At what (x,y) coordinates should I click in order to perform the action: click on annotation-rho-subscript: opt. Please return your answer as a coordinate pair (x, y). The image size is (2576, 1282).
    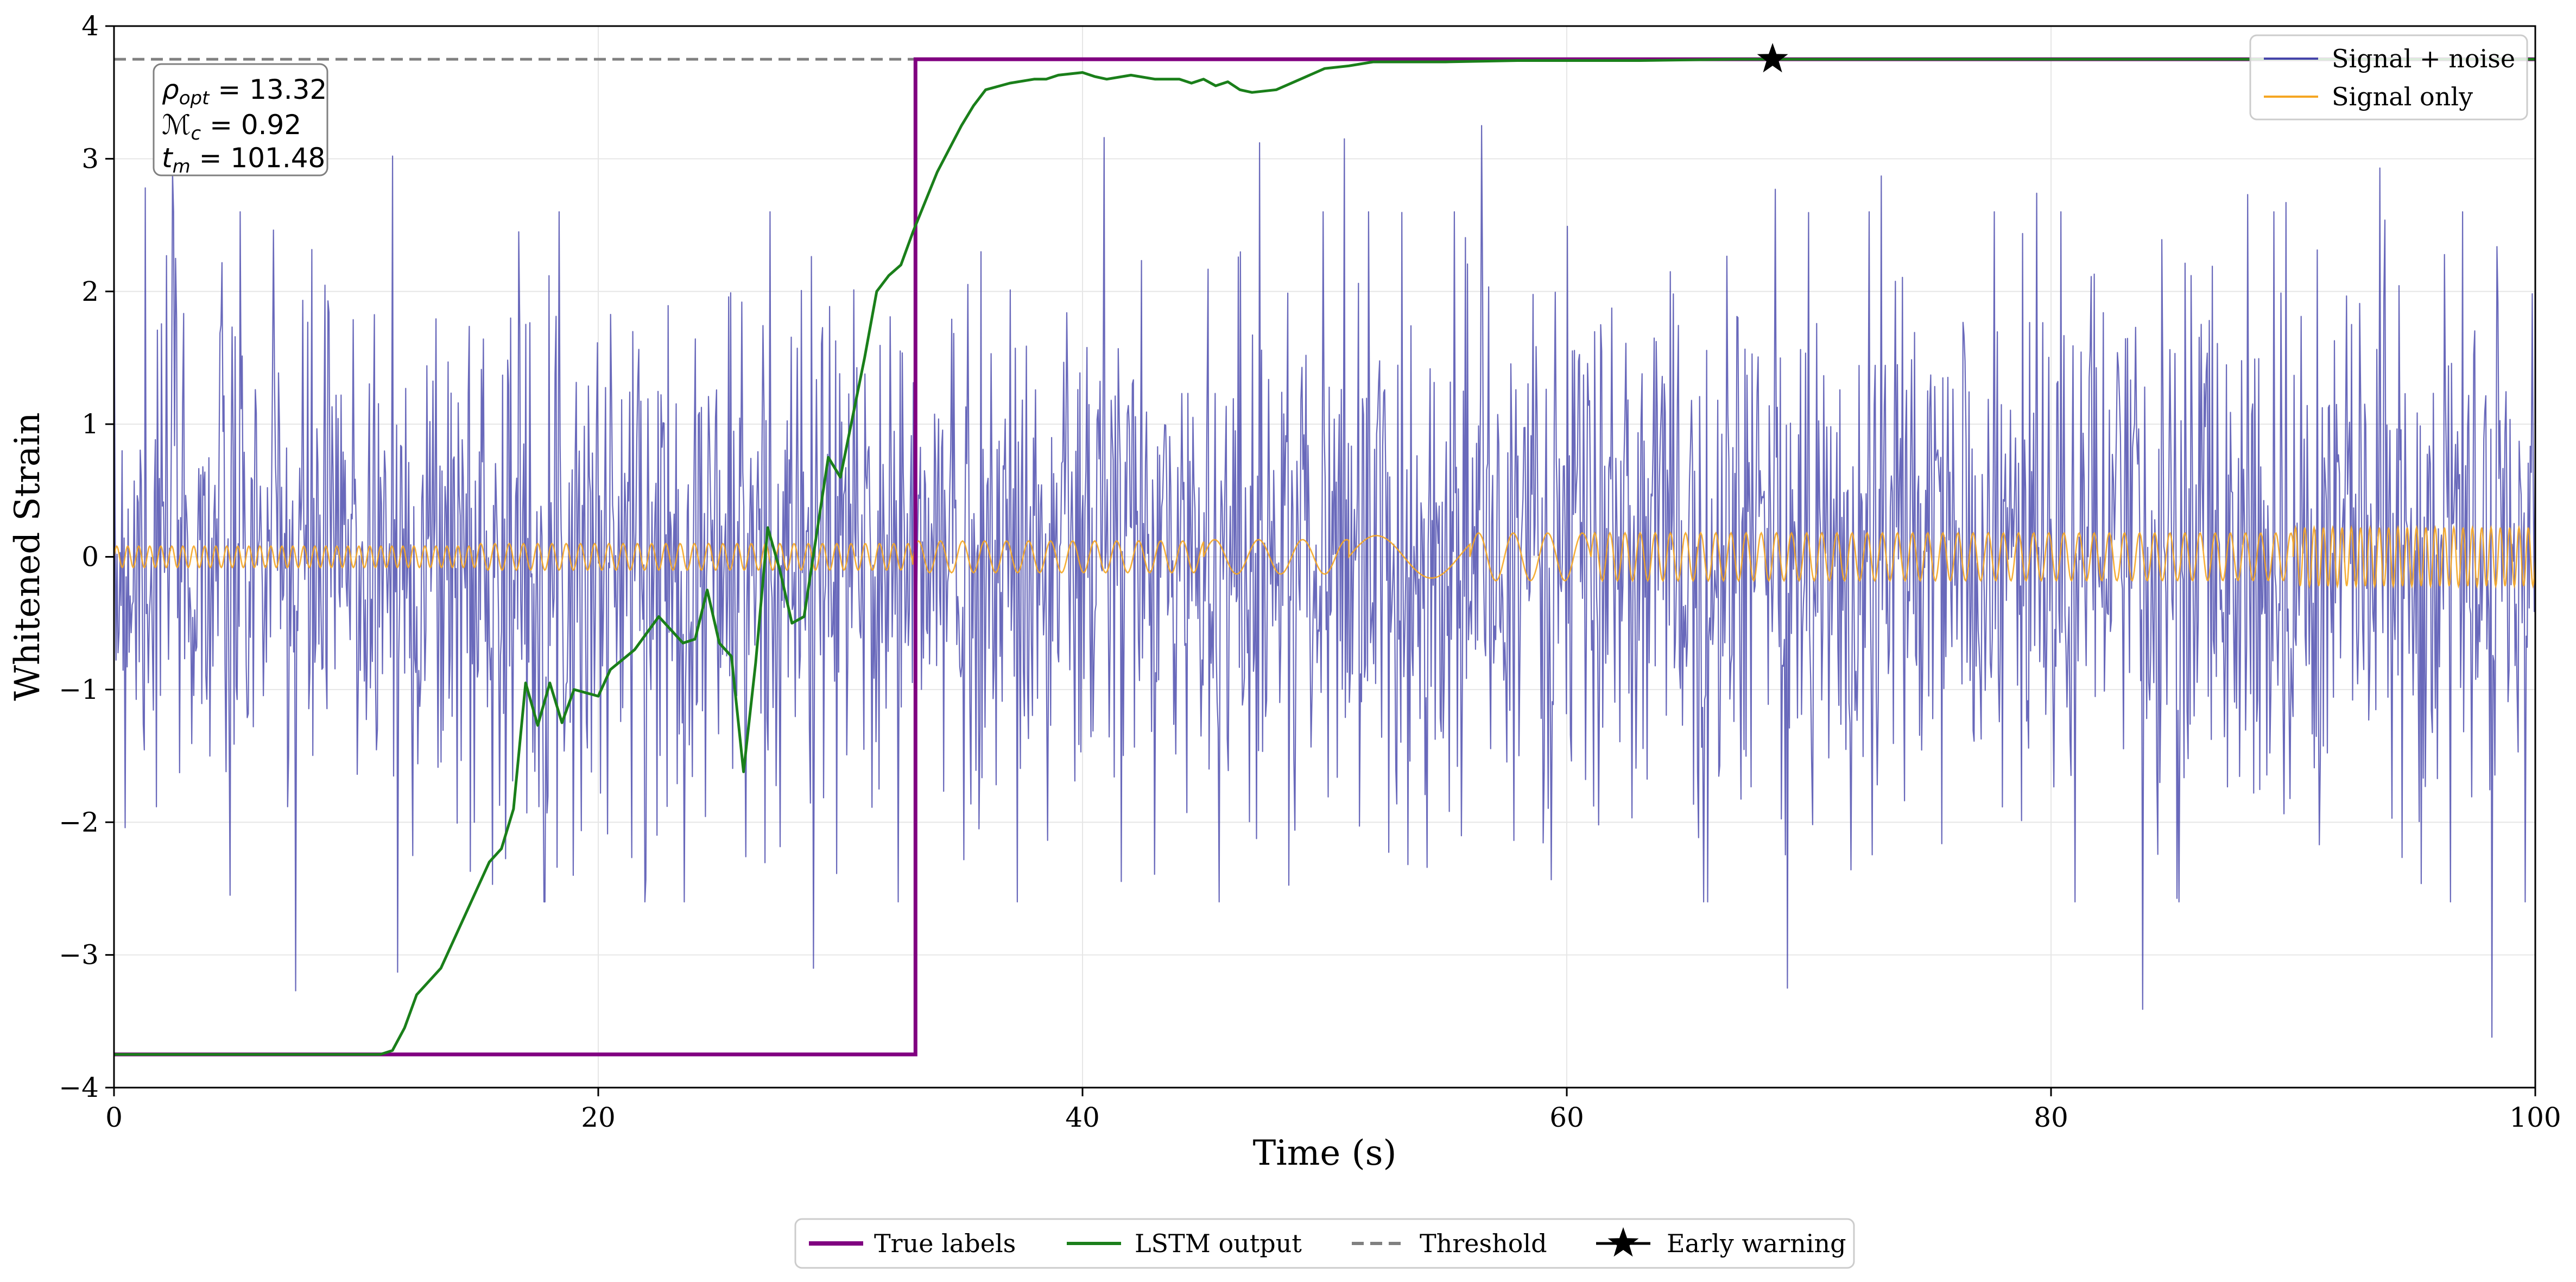
    Looking at the image, I should click on (194, 98).